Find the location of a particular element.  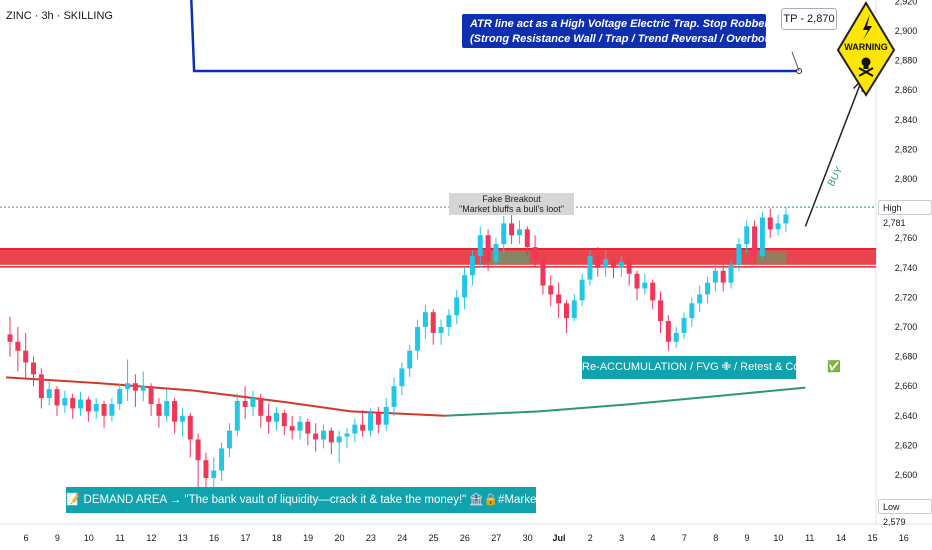

low-value: 2,579 is located at coordinates (894, 522).